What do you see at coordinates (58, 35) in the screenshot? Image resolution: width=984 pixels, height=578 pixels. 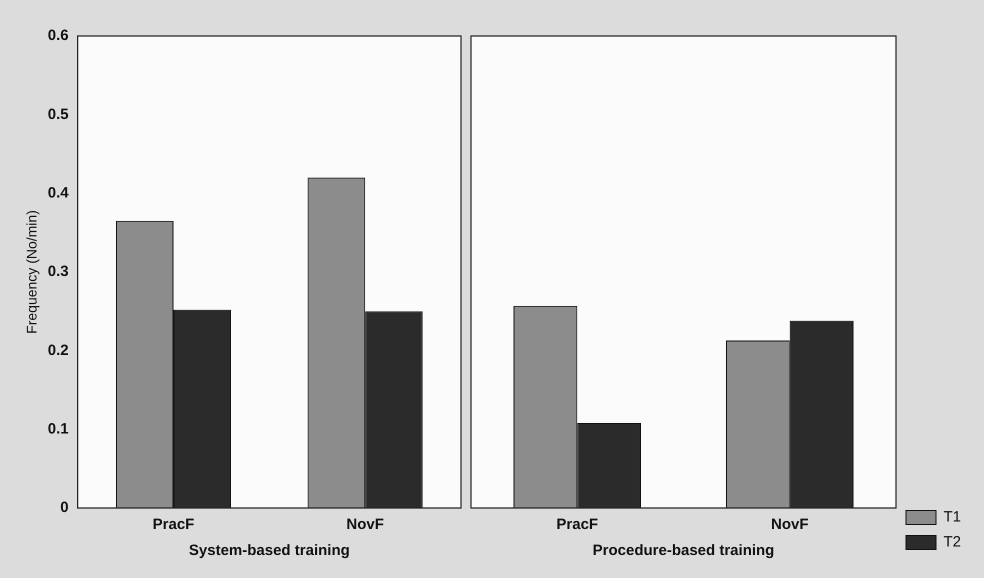 I see `y-tick-label: 0.6` at bounding box center [58, 35].